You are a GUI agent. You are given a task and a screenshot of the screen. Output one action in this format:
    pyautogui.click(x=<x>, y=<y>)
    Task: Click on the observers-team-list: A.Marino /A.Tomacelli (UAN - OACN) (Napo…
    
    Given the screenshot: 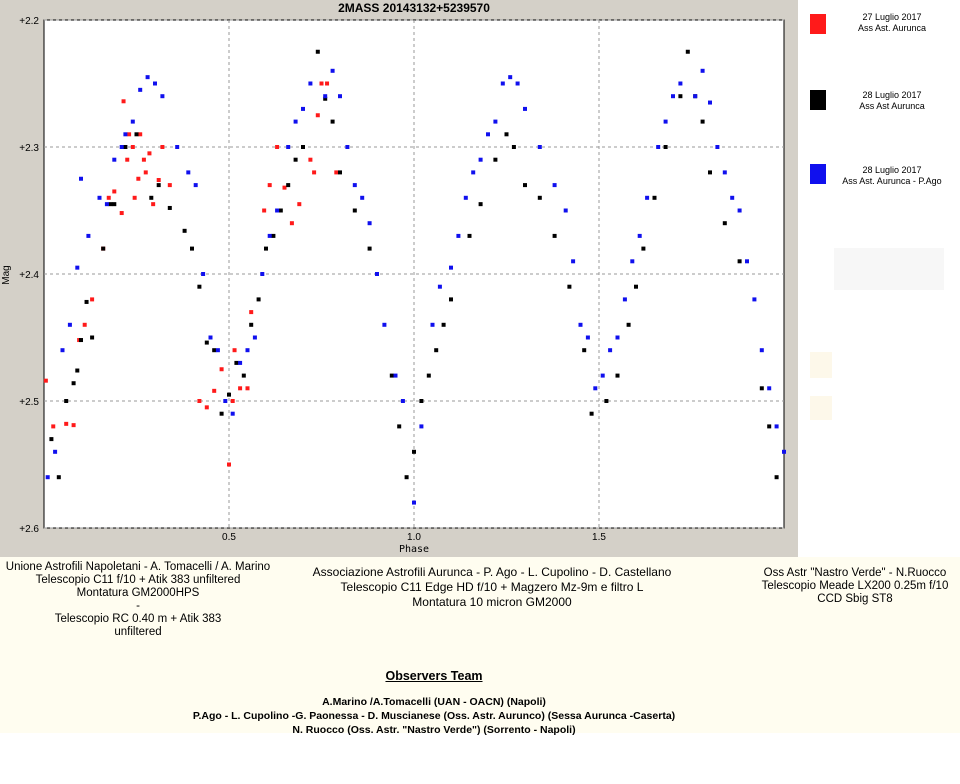 What is the action you would take?
    pyautogui.click(x=434, y=716)
    